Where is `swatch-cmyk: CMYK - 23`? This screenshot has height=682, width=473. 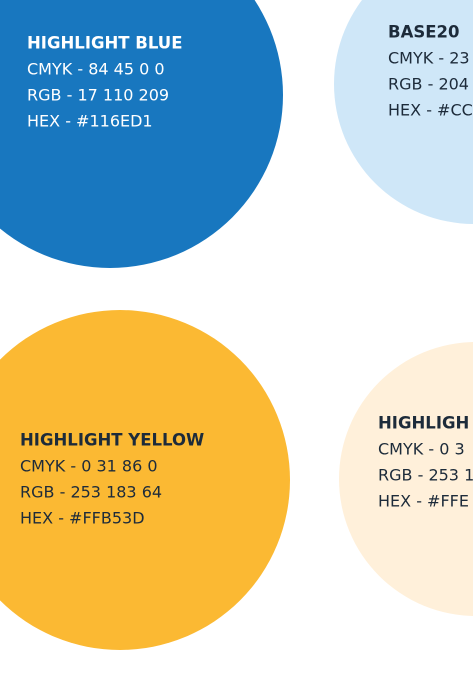
swatch-cmyk: CMYK - 23 is located at coordinates (429, 58).